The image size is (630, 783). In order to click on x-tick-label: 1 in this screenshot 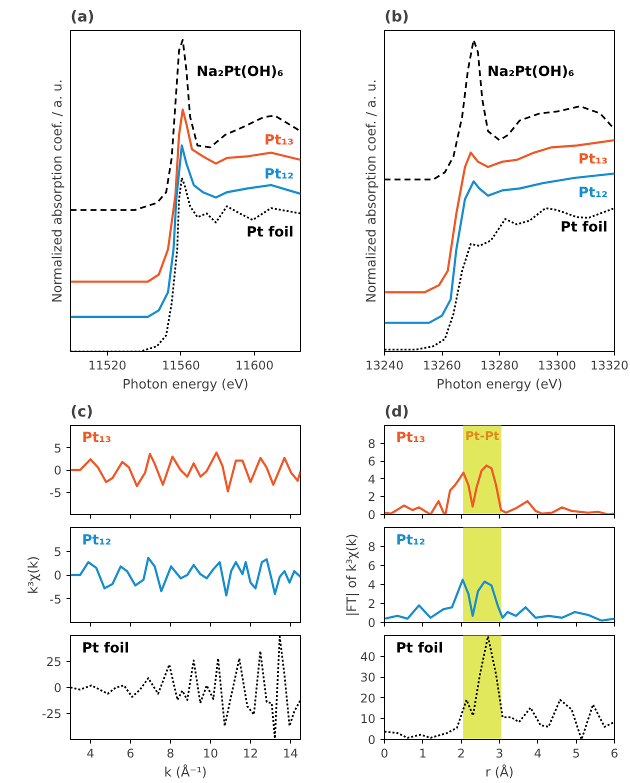, I will do `click(423, 753)`.